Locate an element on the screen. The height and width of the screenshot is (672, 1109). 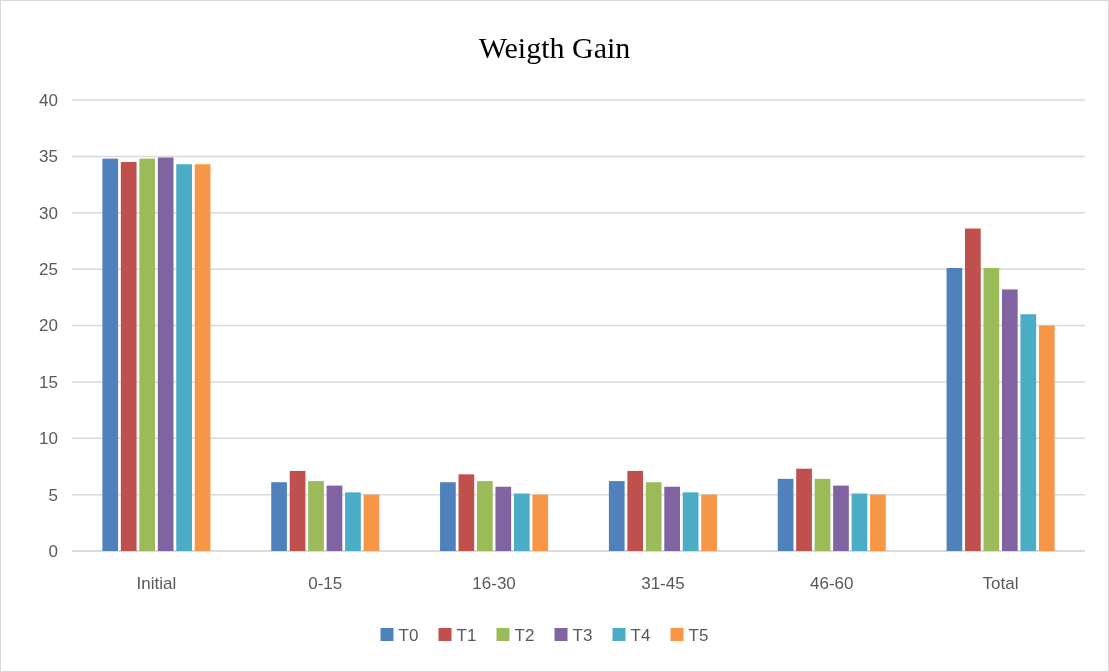
y-tick-label: 40 is located at coordinates (48, 100).